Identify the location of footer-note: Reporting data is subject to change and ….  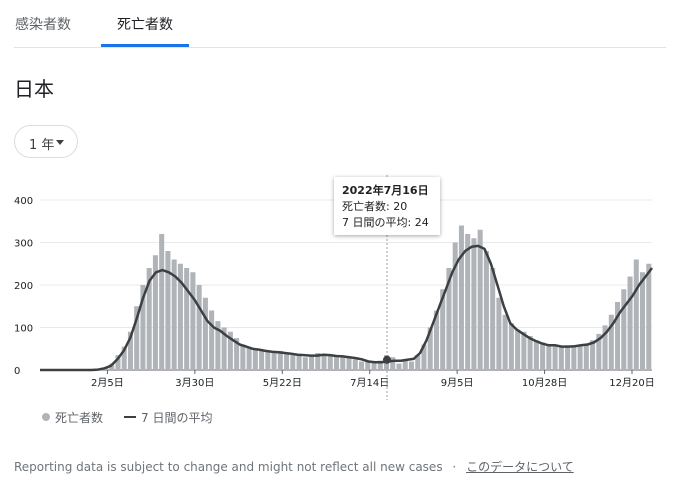
(228, 467).